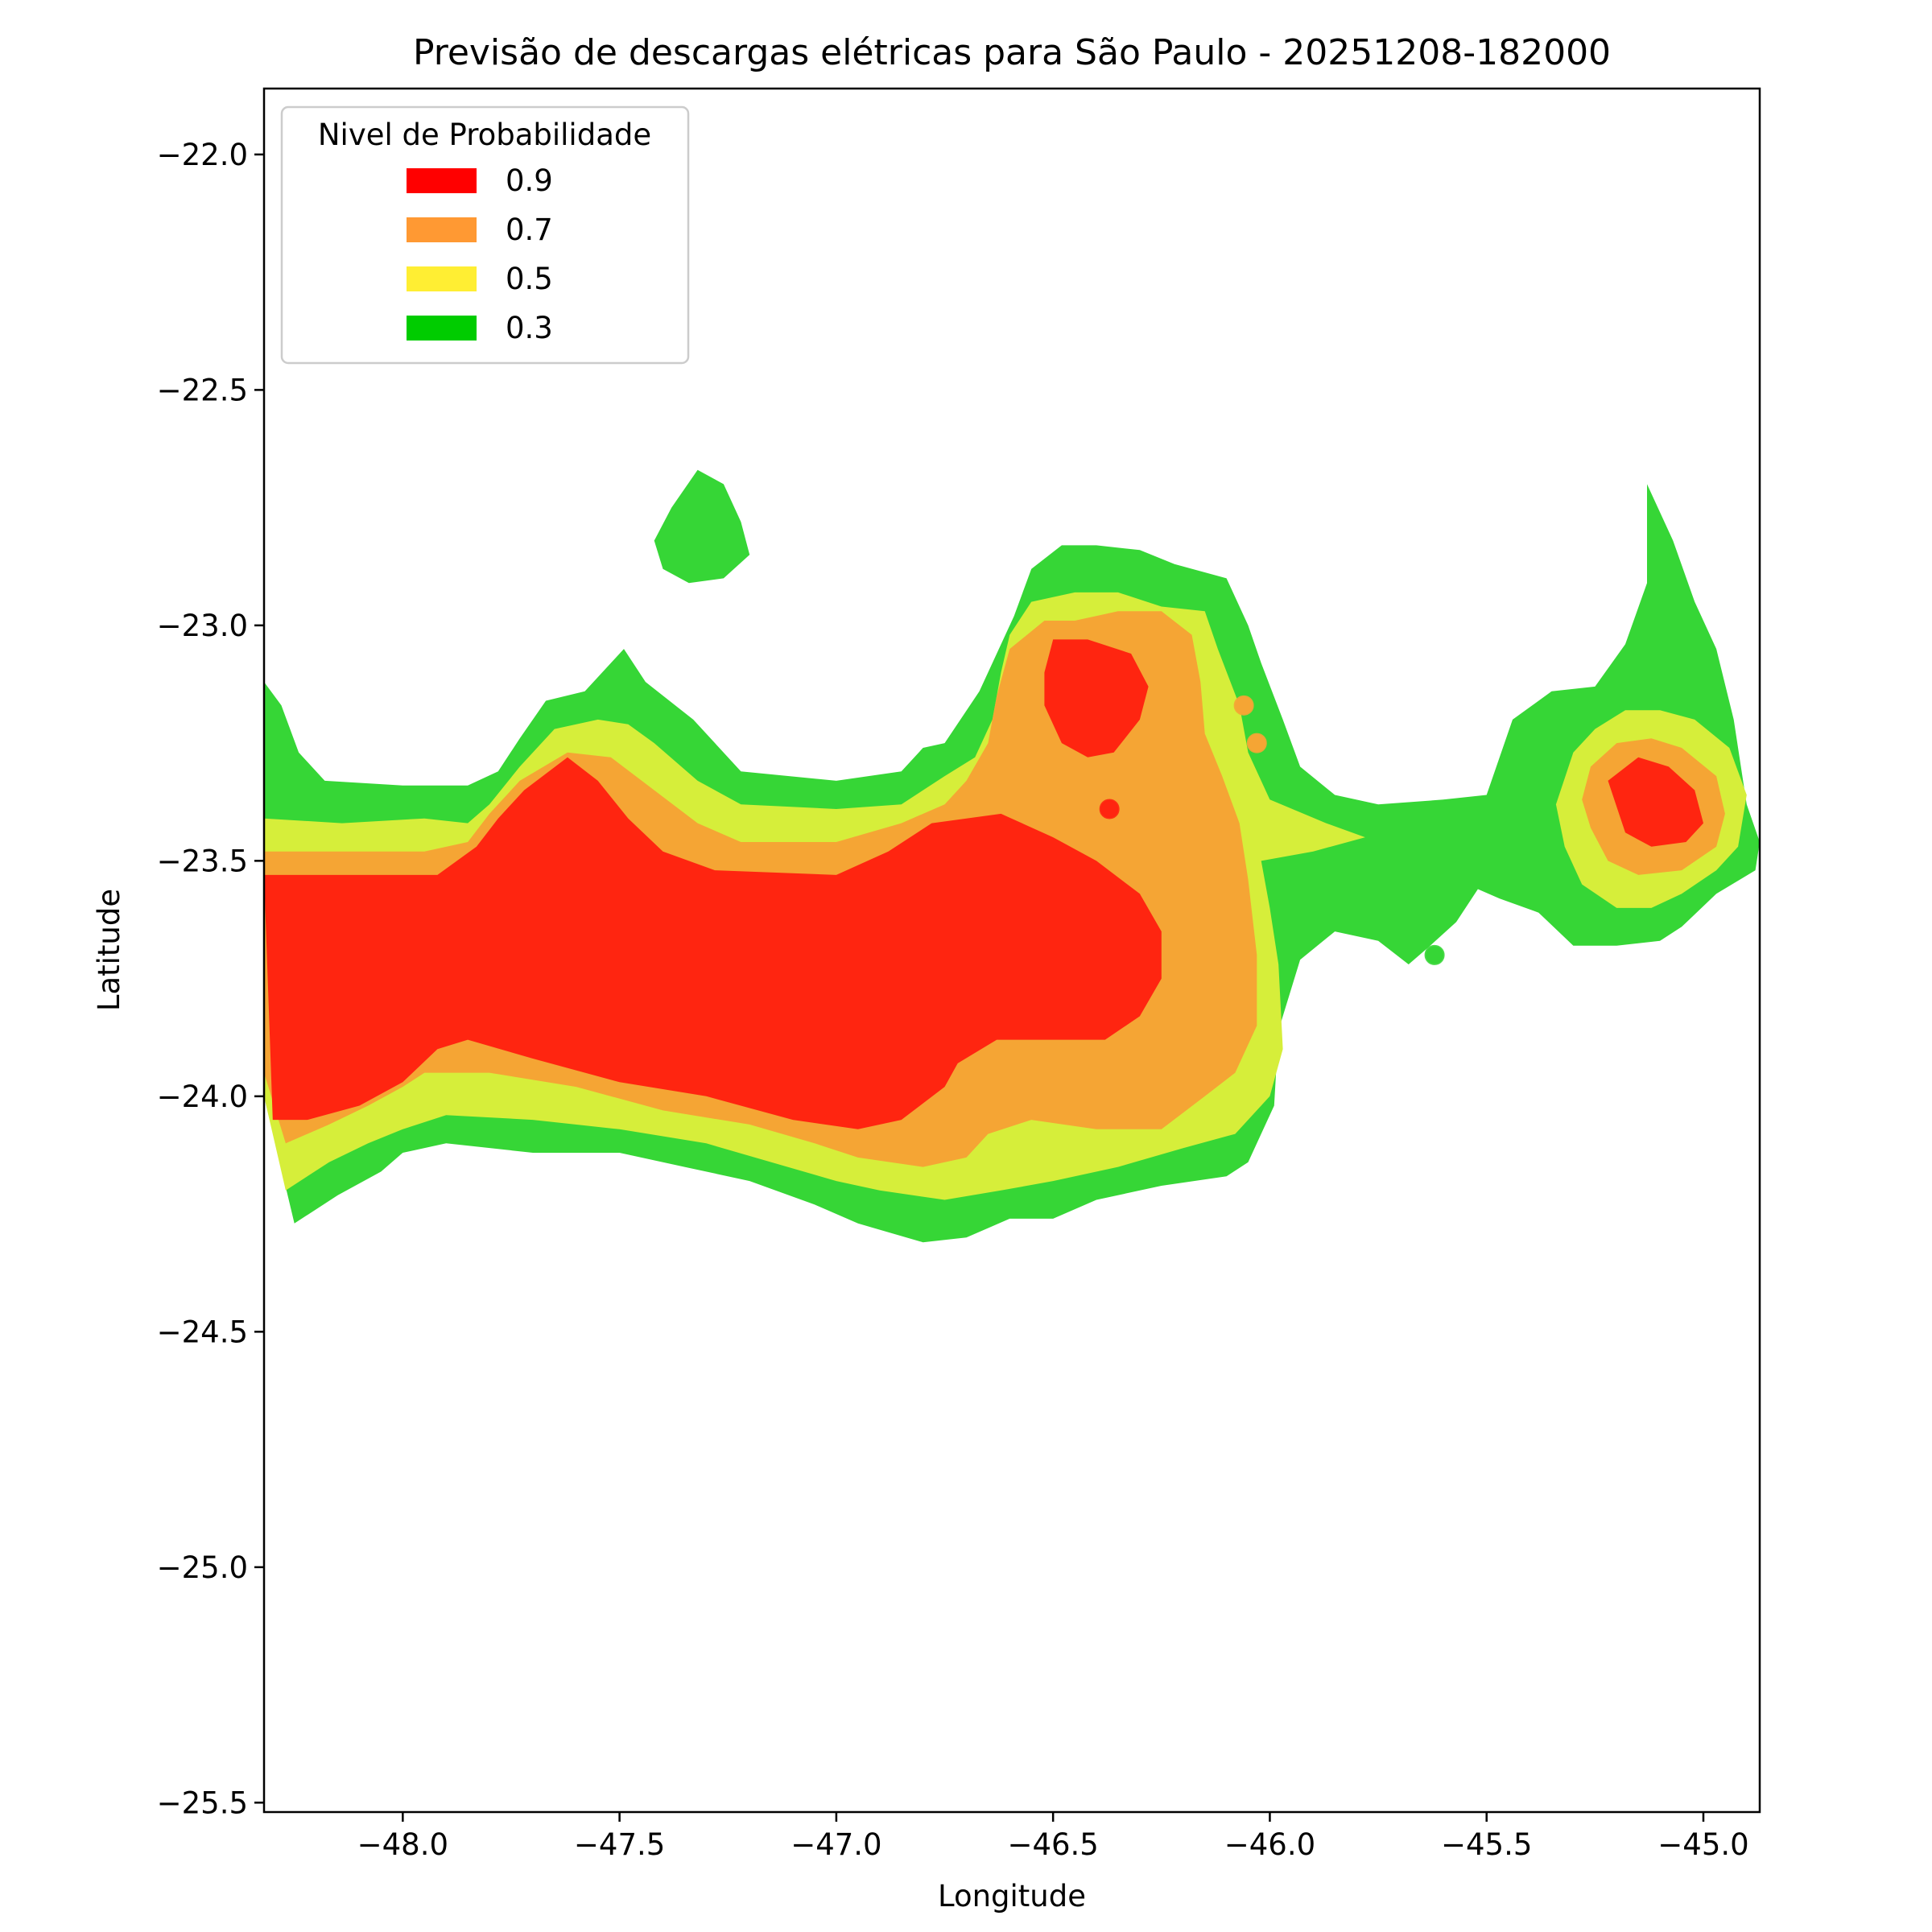 This screenshot has width=1932, height=1932. I want to click on y-tick-label: −25.5, so click(202, 1802).